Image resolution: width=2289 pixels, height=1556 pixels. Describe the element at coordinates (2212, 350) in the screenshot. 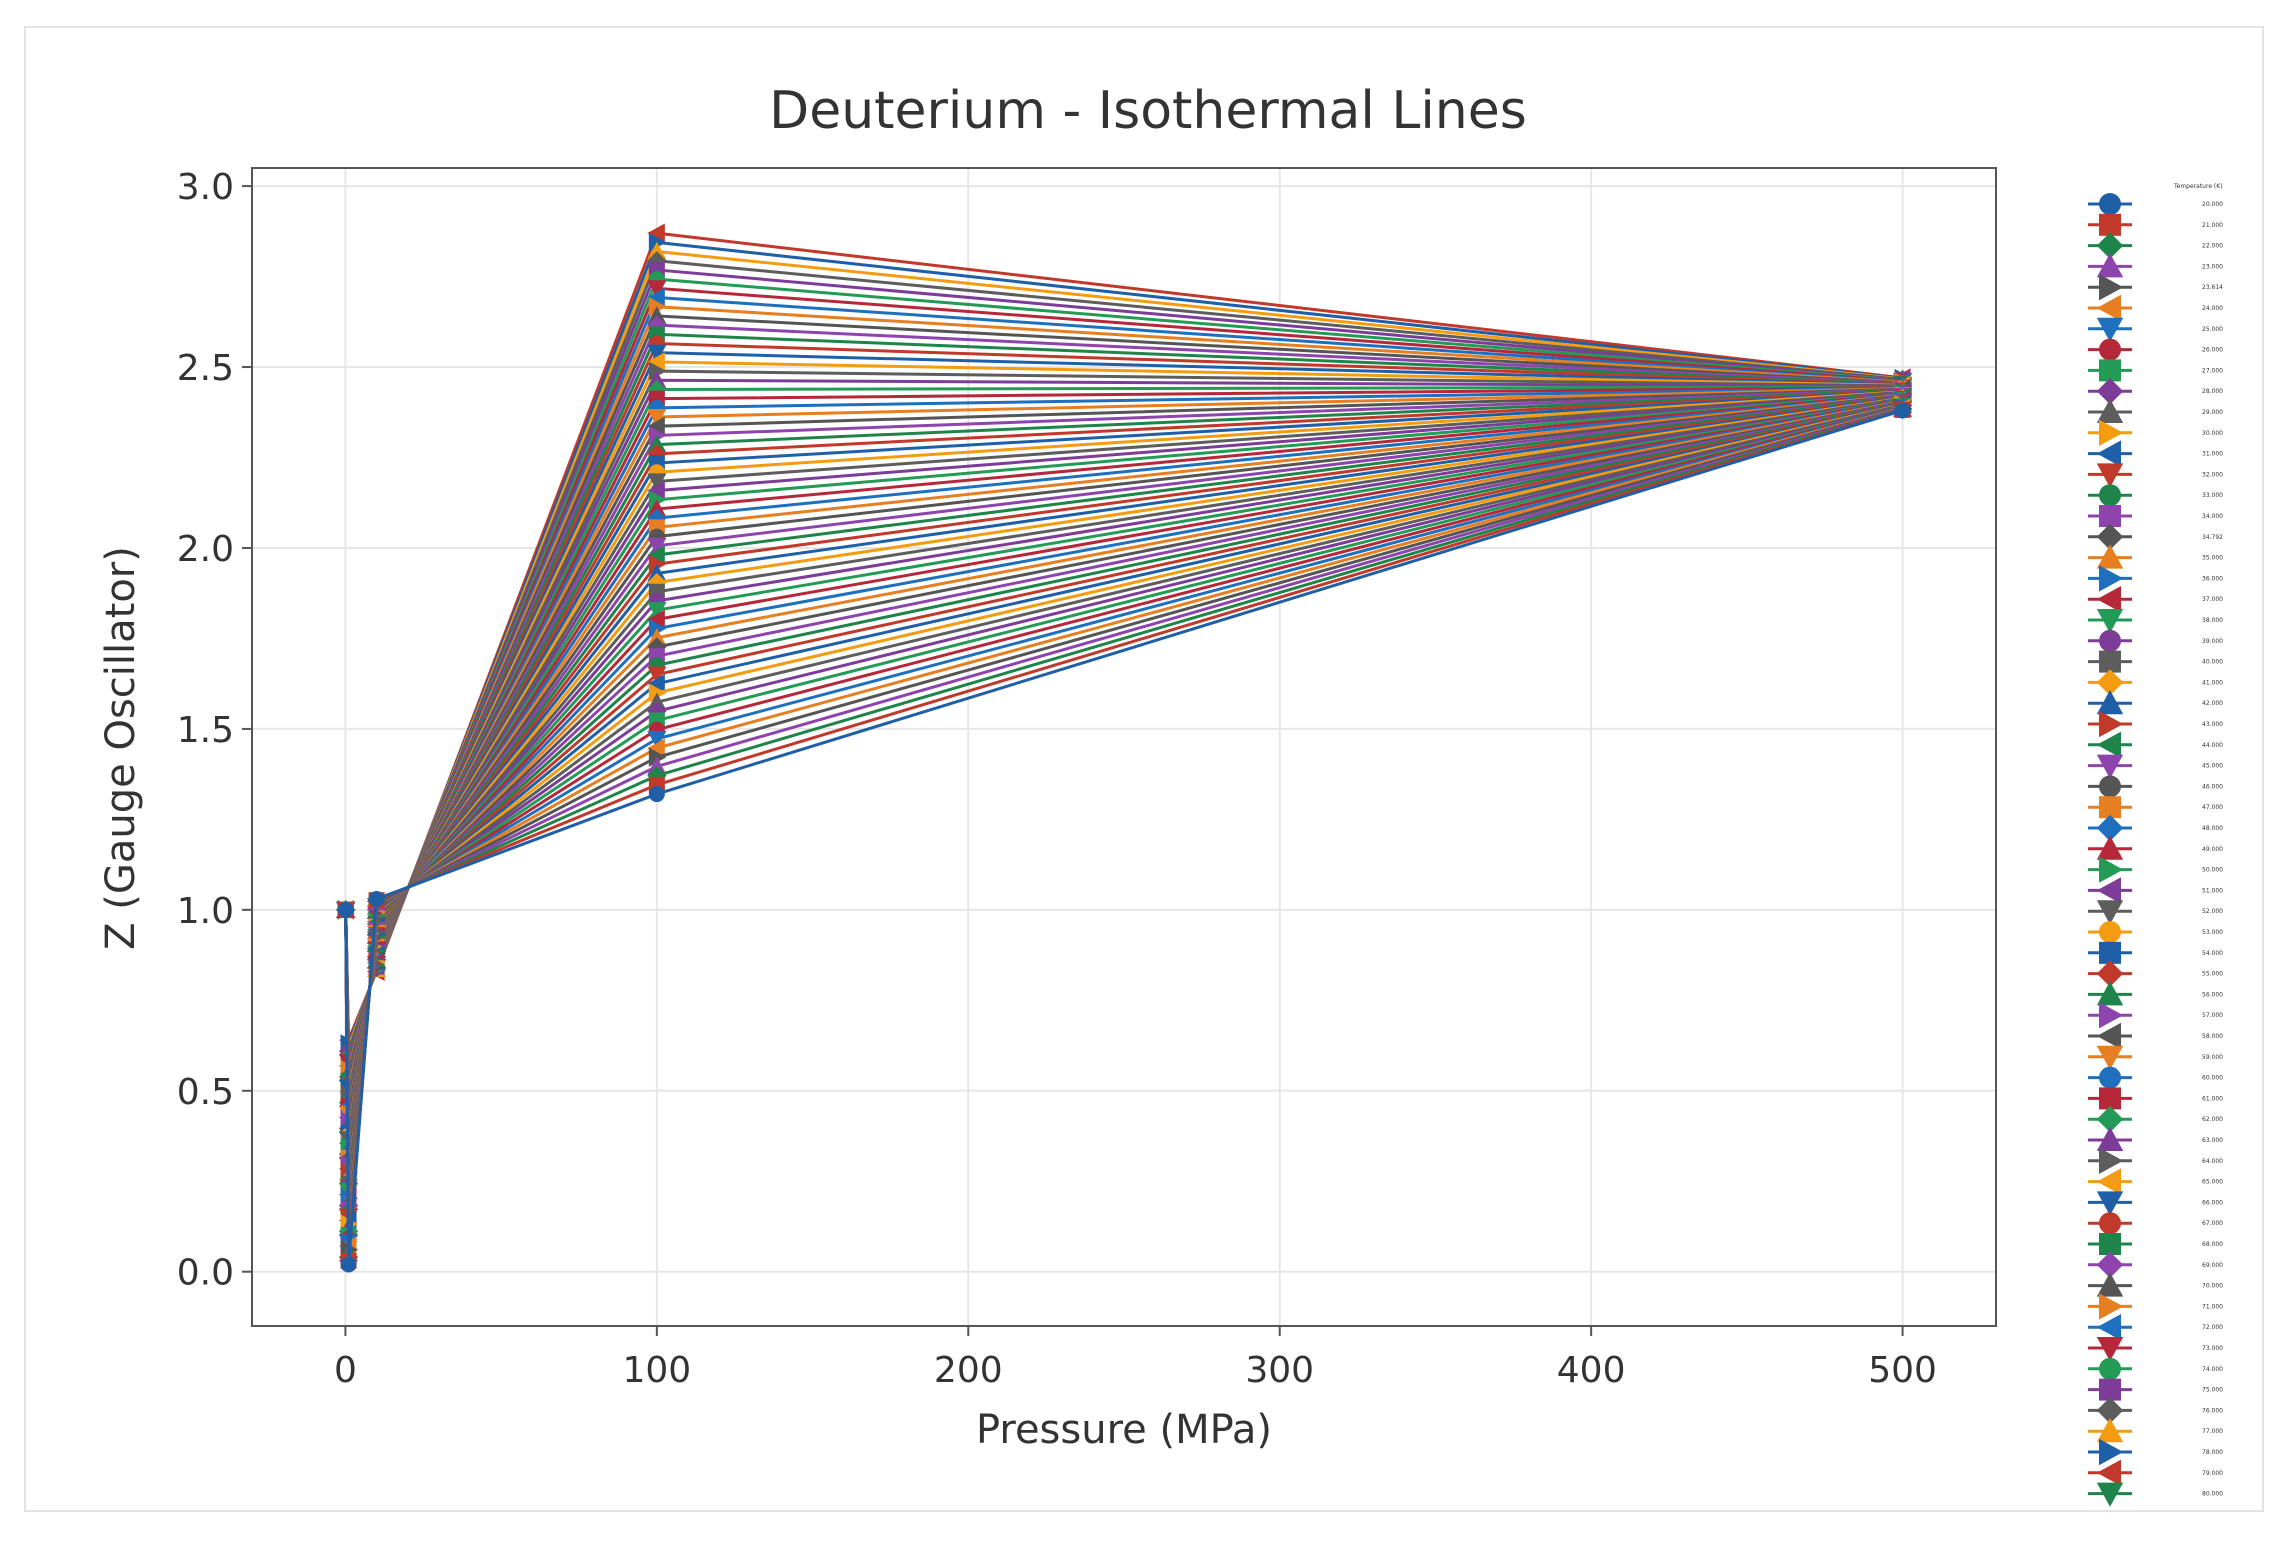

I see `legend-label: 26.000` at that location.